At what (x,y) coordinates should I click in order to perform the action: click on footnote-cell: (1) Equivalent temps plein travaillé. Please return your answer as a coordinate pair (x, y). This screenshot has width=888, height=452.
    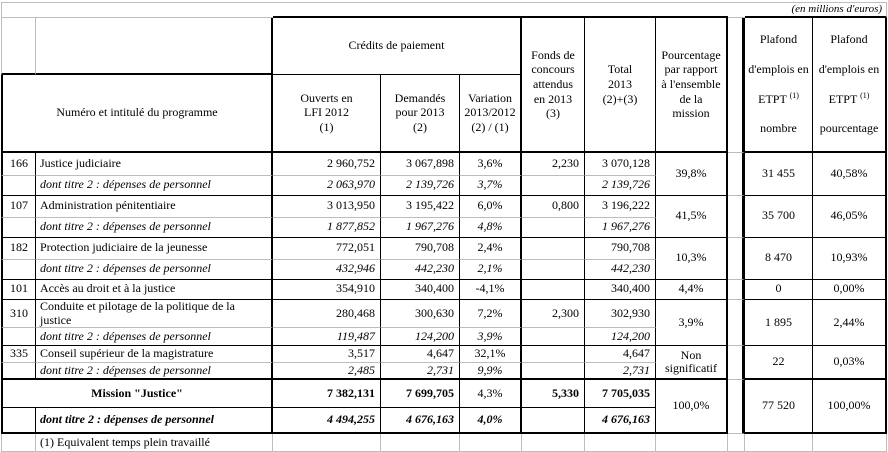
    Looking at the image, I should click on (154, 443).